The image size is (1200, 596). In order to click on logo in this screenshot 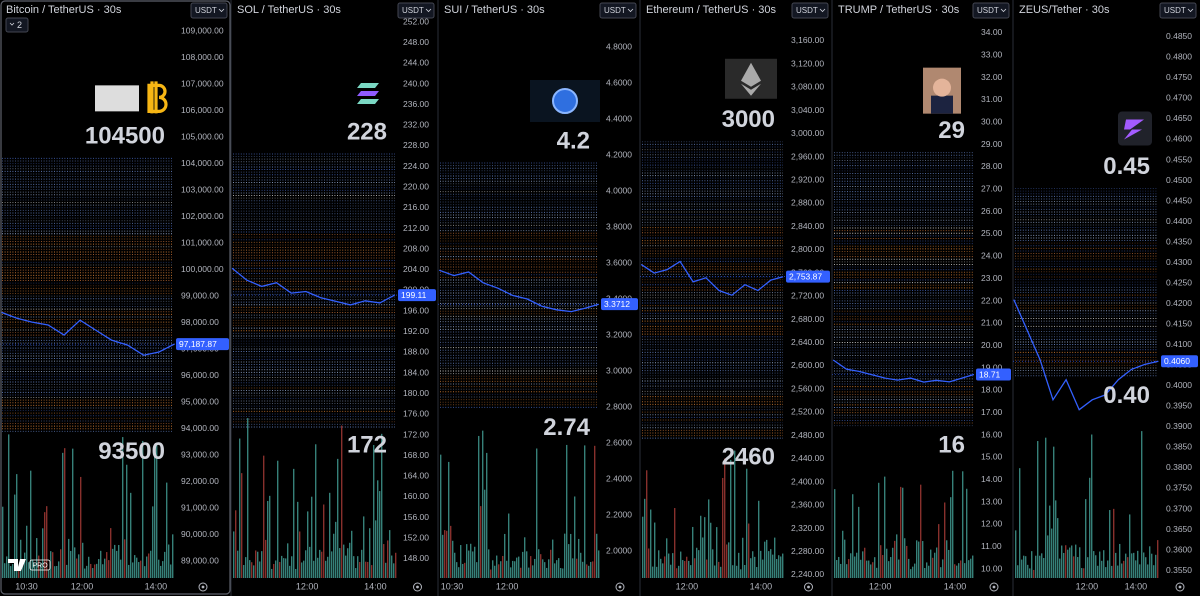, I will do `click(117, 98)`.